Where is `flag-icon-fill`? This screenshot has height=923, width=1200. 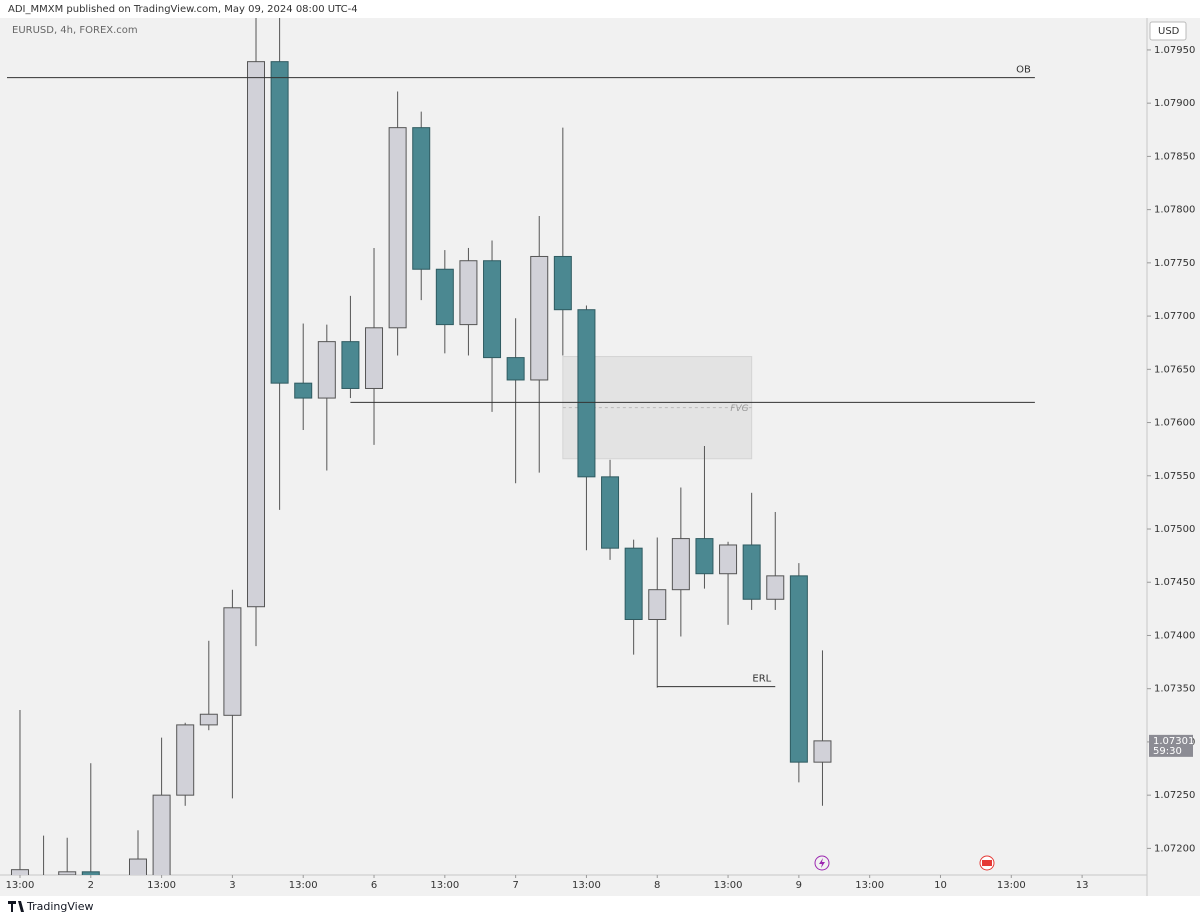
flag-icon-fill is located at coordinates (987, 863).